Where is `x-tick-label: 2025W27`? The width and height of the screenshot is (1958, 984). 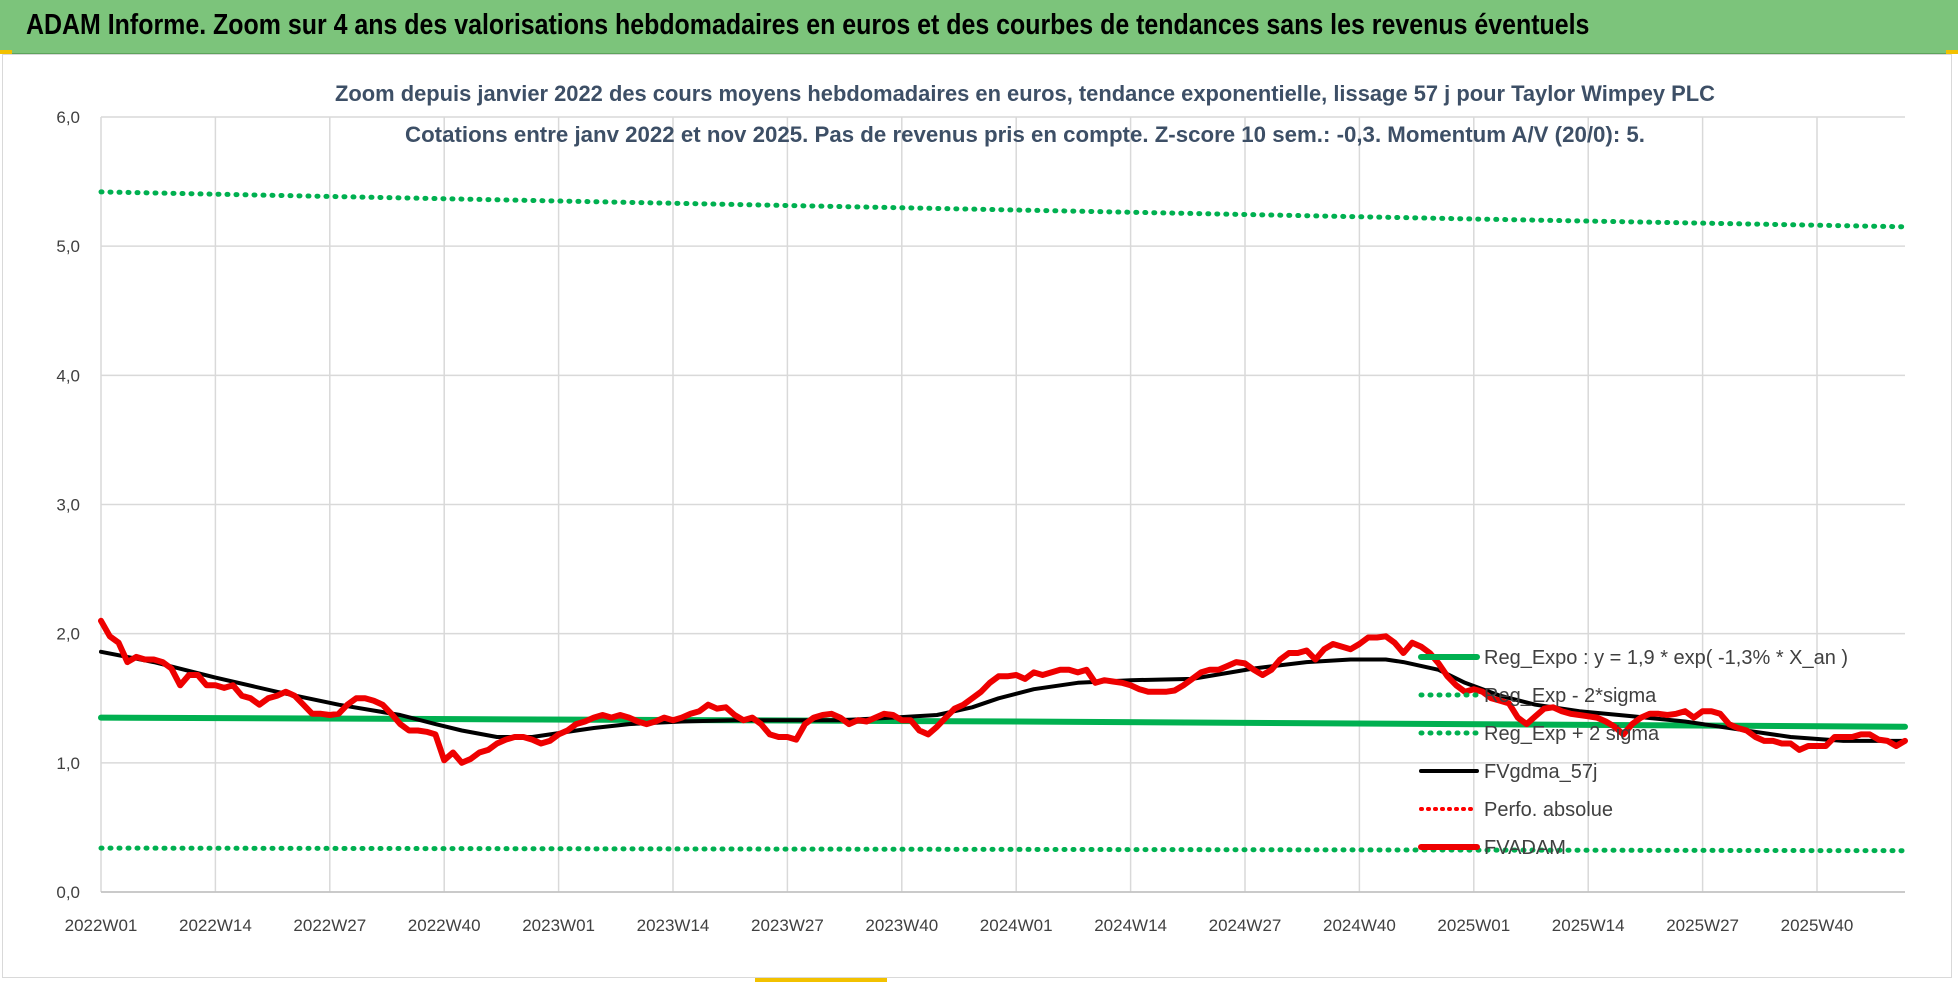
x-tick-label: 2025W27 is located at coordinates (1702, 925).